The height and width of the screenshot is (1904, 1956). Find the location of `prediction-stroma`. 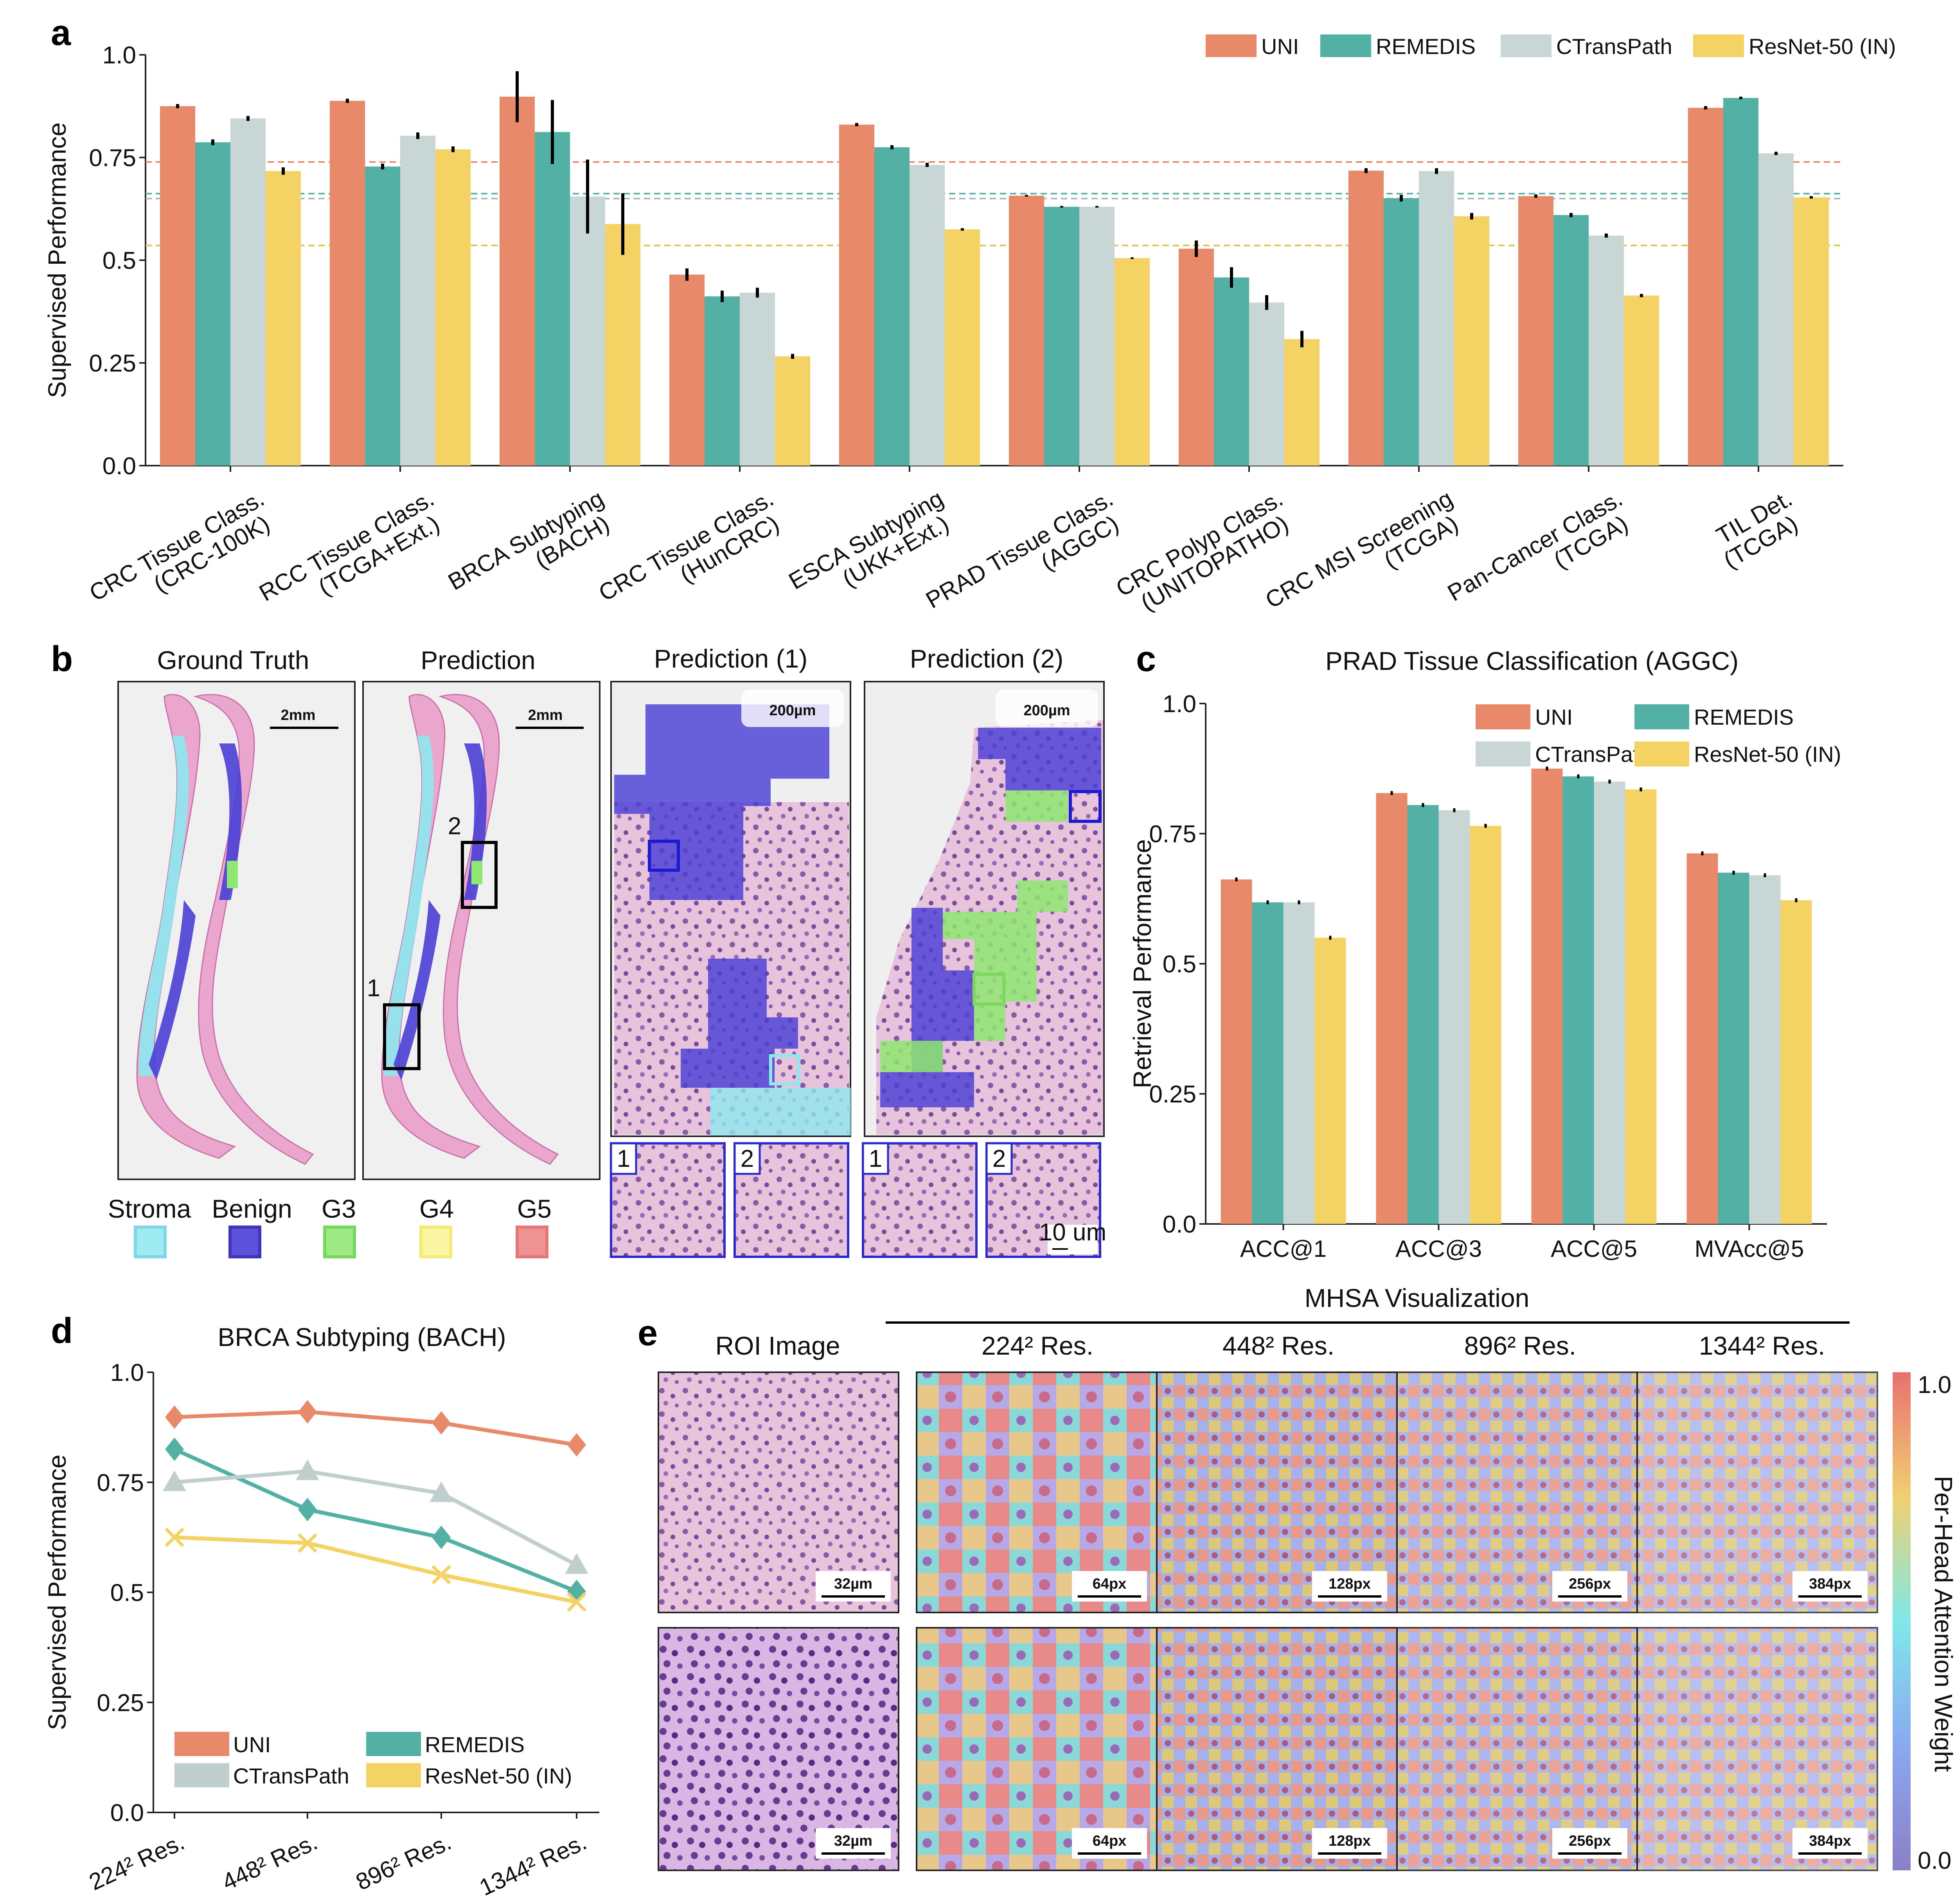

prediction-stroma is located at coordinates (408, 906).